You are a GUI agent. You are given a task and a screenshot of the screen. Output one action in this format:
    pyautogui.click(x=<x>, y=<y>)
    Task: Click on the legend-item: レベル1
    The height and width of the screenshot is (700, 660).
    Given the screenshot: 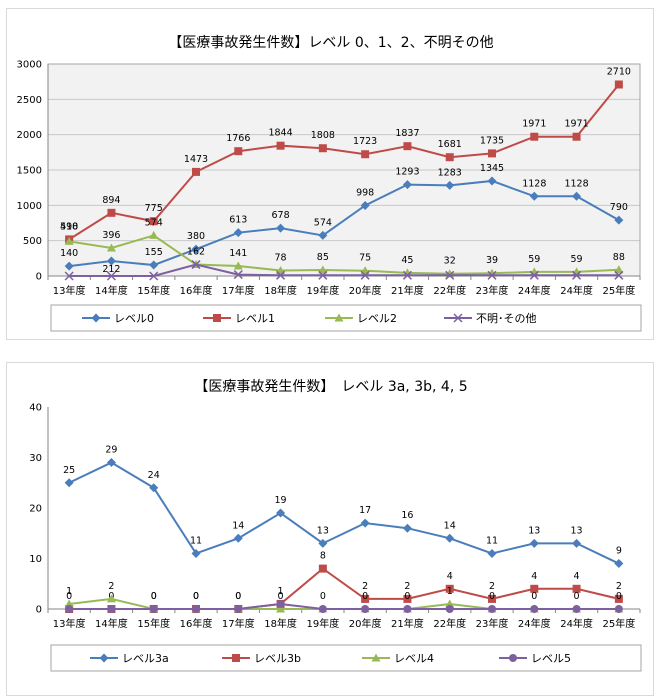 What is the action you would take?
    pyautogui.click(x=239, y=318)
    